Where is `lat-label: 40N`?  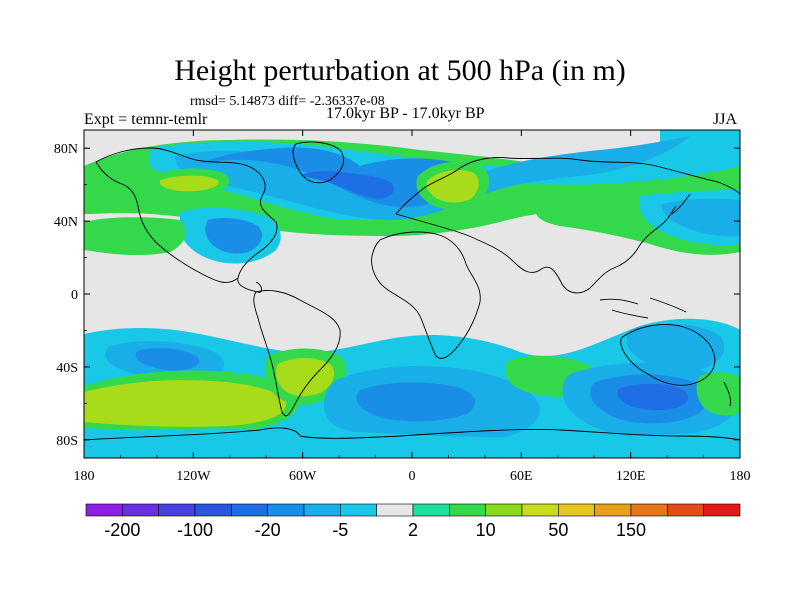 lat-label: 40N is located at coordinates (66, 222).